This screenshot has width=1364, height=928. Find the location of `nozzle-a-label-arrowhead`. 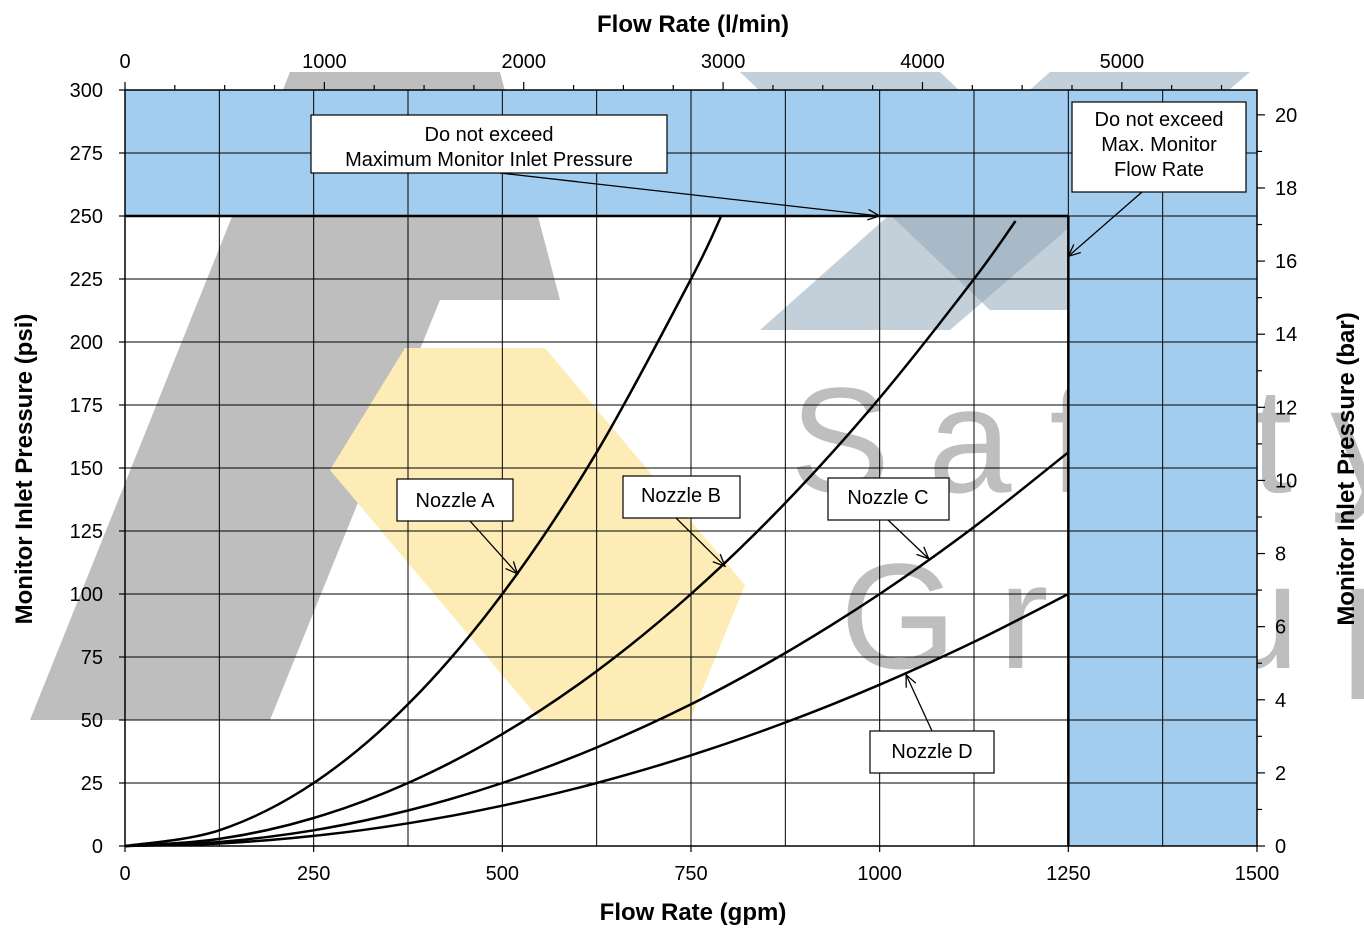

nozzle-a-label-arrowhead is located at coordinates (512, 568).